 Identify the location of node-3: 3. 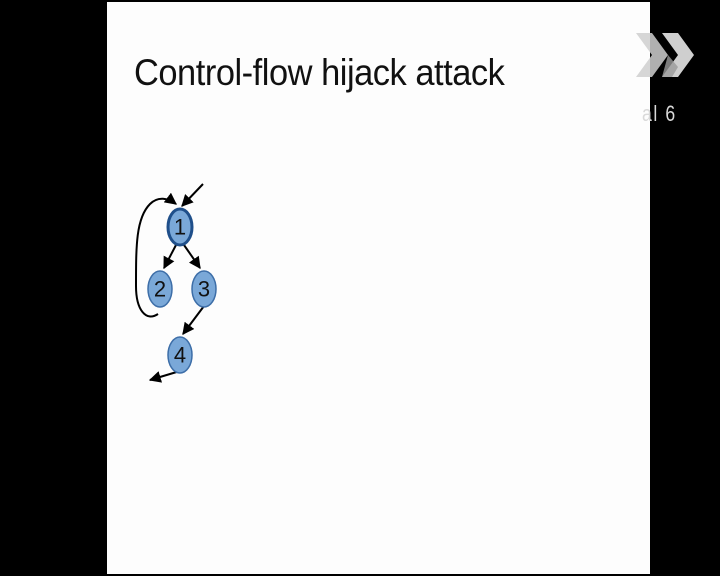
(204, 289).